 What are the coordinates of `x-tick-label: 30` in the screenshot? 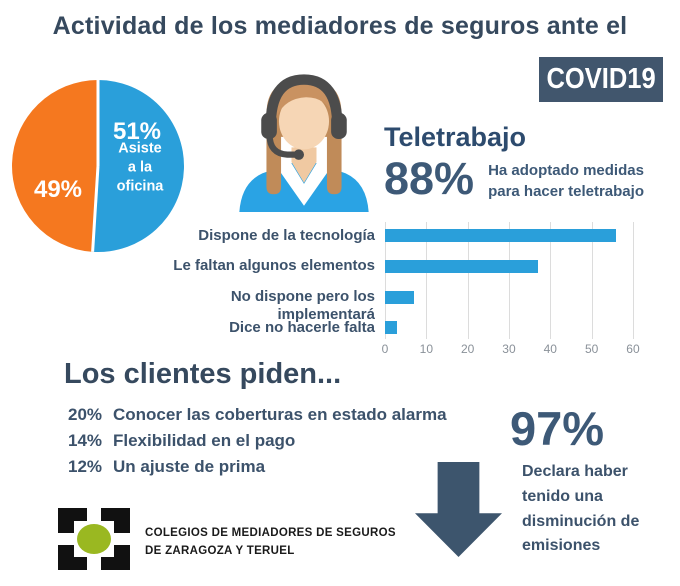 It's located at (509, 349).